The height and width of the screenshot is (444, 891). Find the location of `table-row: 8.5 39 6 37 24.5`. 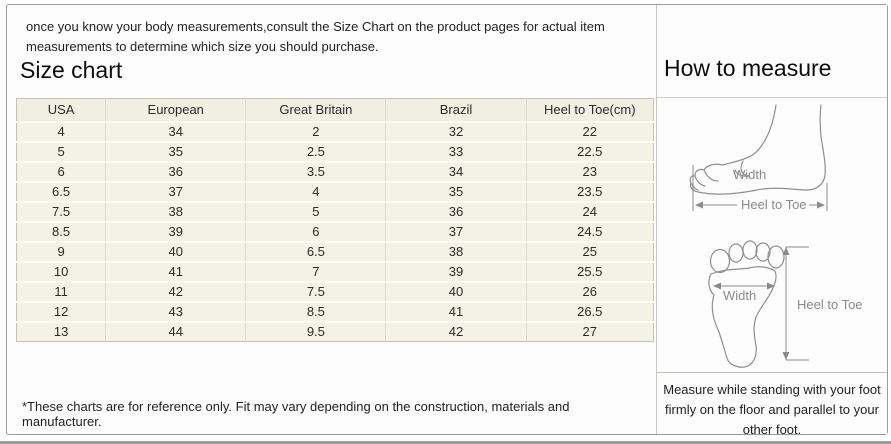

table-row: 8.5 39 6 37 24.5 is located at coordinates (335, 231).